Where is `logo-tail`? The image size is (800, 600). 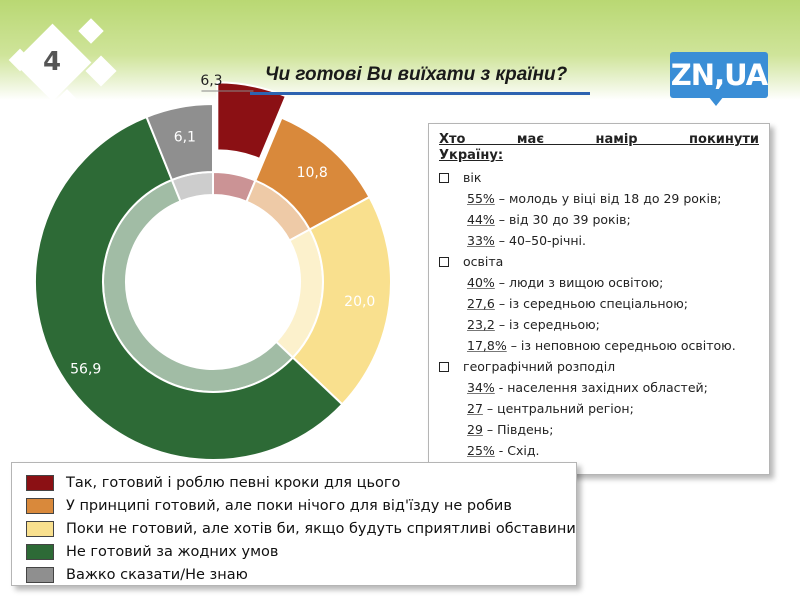
logo-tail is located at coordinates (716, 101).